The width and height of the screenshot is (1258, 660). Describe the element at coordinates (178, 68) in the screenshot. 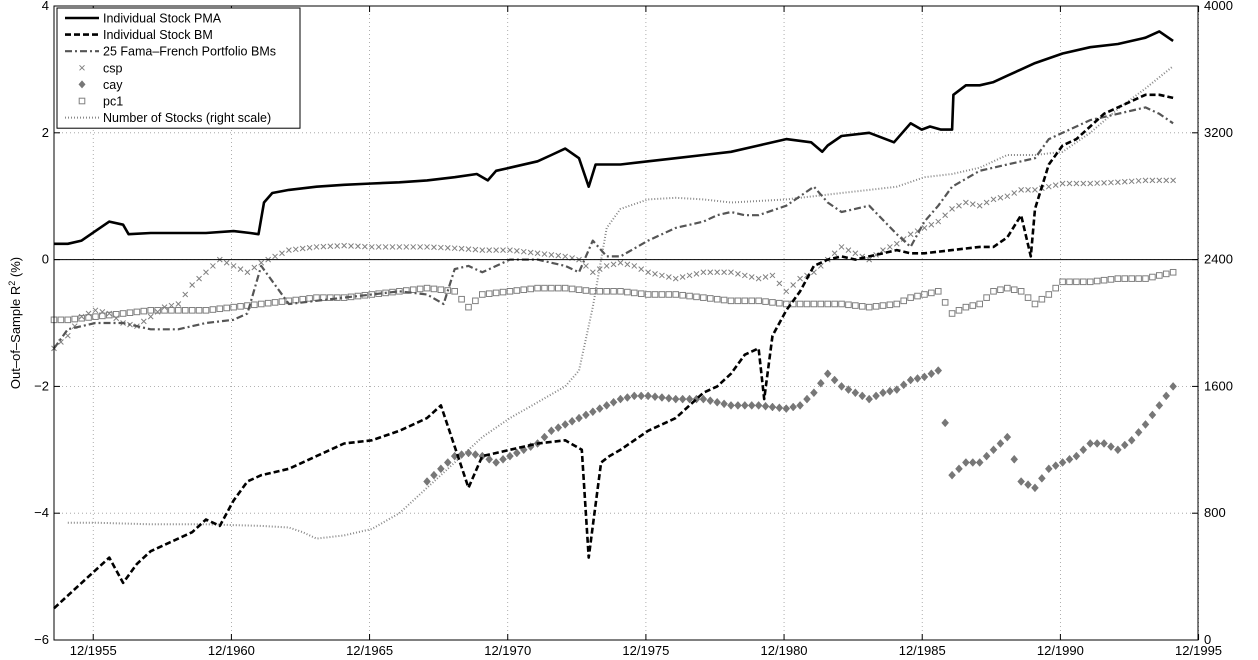

I see `legend-box` at that location.